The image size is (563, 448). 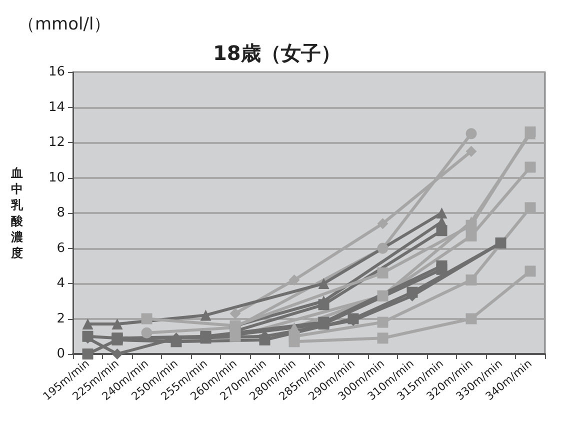 What do you see at coordinates (60, 283) in the screenshot?
I see `y-tick-label: 4` at bounding box center [60, 283].